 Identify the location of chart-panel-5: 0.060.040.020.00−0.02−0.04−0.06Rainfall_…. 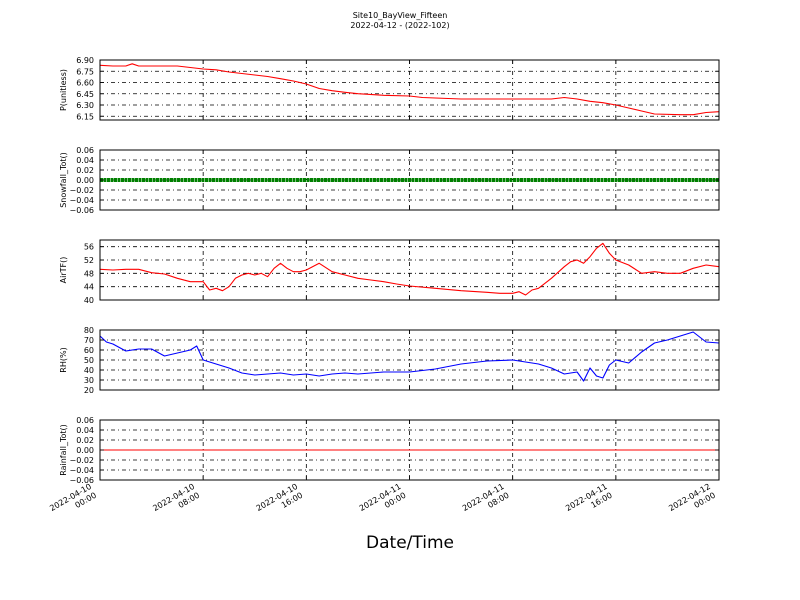
(389, 450).